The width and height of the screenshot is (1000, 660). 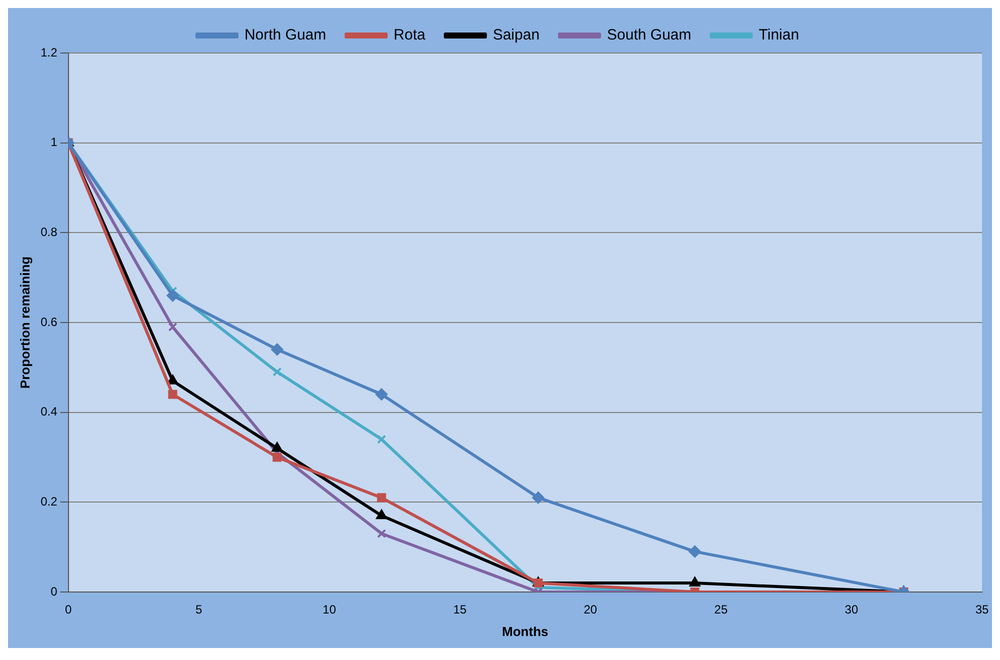 I want to click on legend-label: Tinian, so click(x=779, y=35).